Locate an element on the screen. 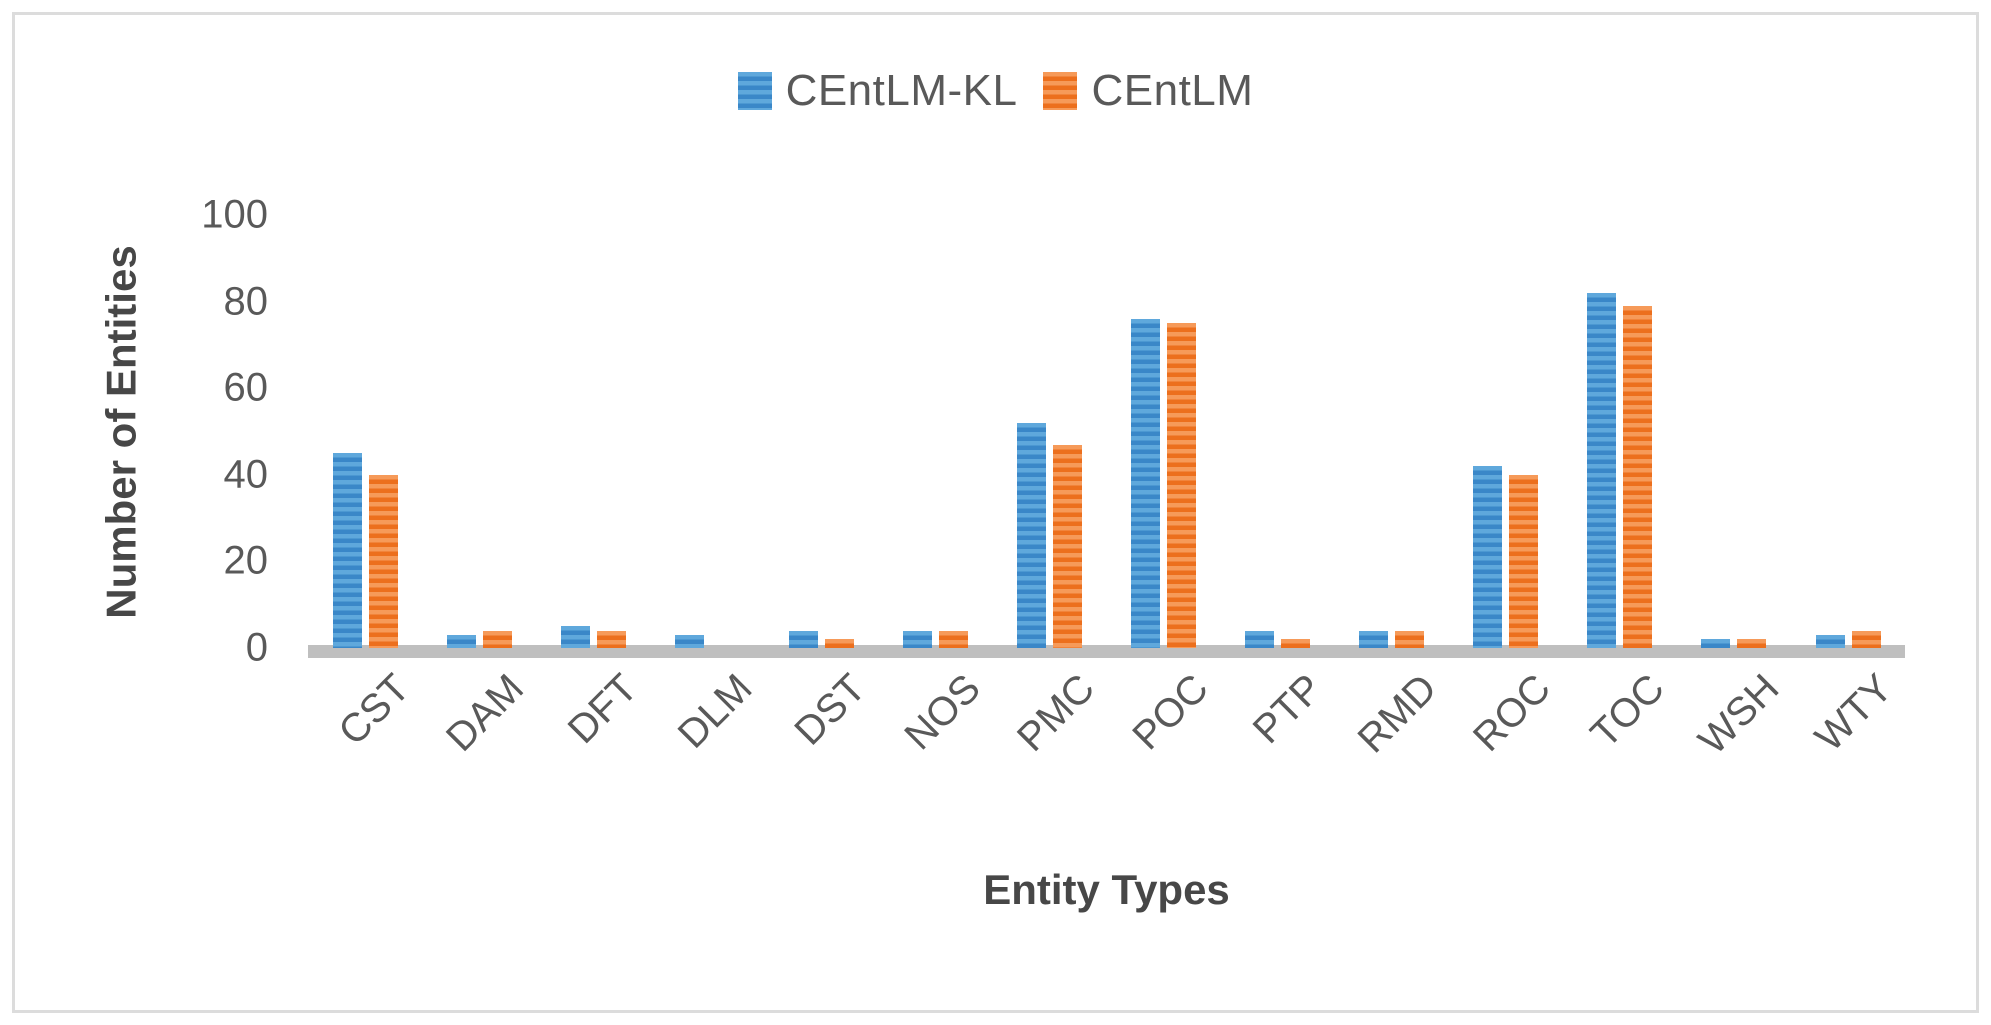  bar-centlm-kl-roc is located at coordinates (1488, 557).